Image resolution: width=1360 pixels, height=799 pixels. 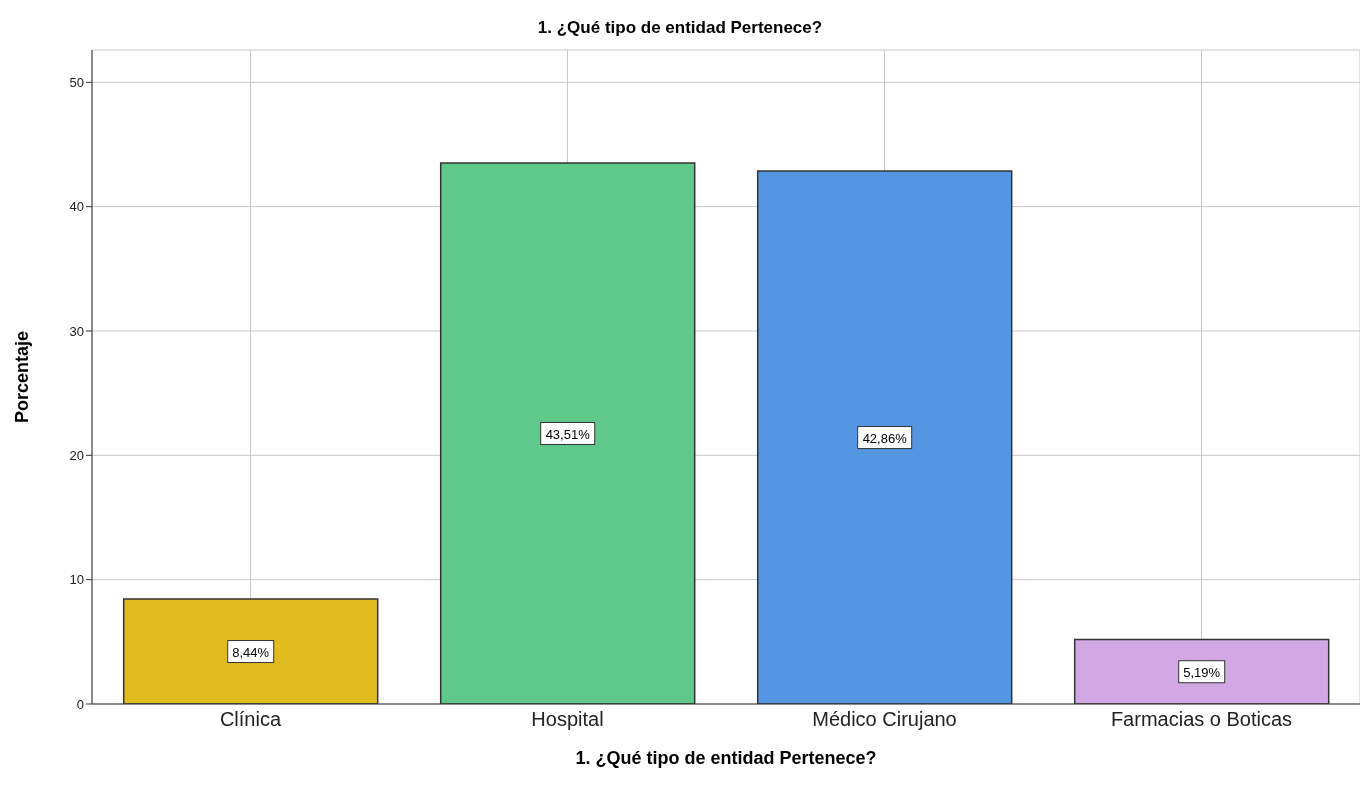 What do you see at coordinates (1201, 719) in the screenshot?
I see `x-tick-label: Farmacias o Boticas` at bounding box center [1201, 719].